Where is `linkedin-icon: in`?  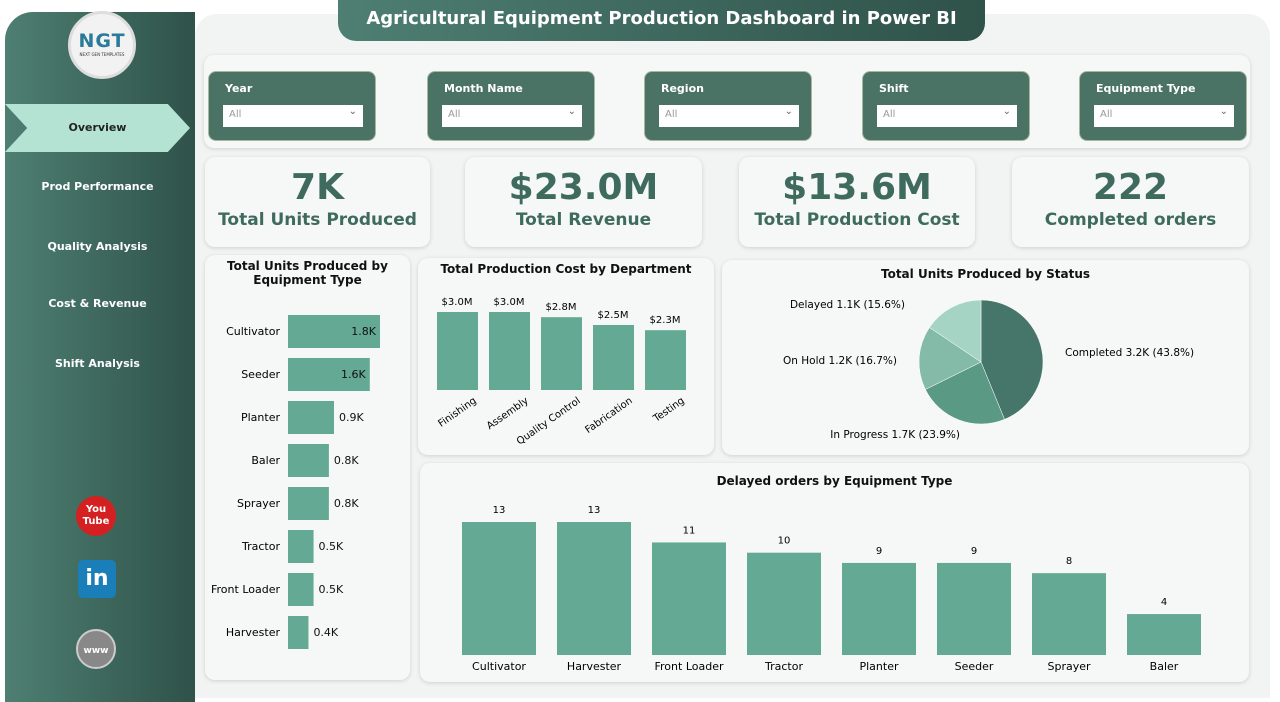
linkedin-icon: in is located at coordinates (97, 579).